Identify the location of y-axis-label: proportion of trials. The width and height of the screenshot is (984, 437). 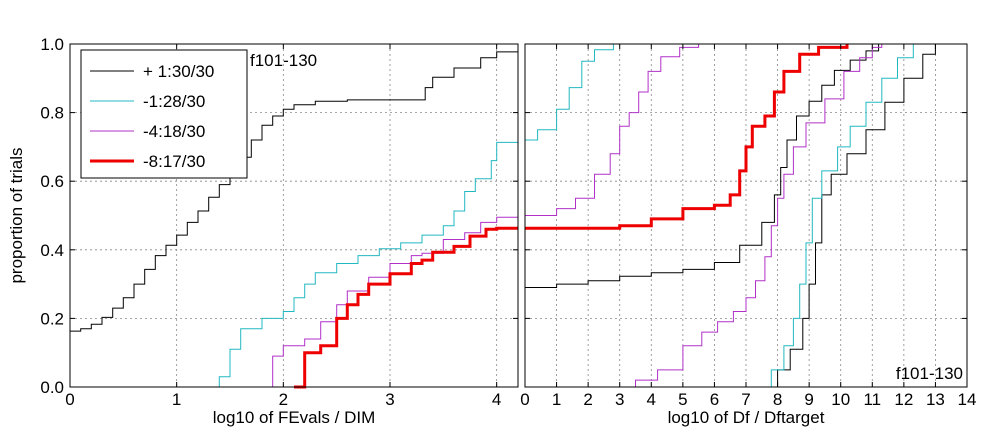
(16, 215).